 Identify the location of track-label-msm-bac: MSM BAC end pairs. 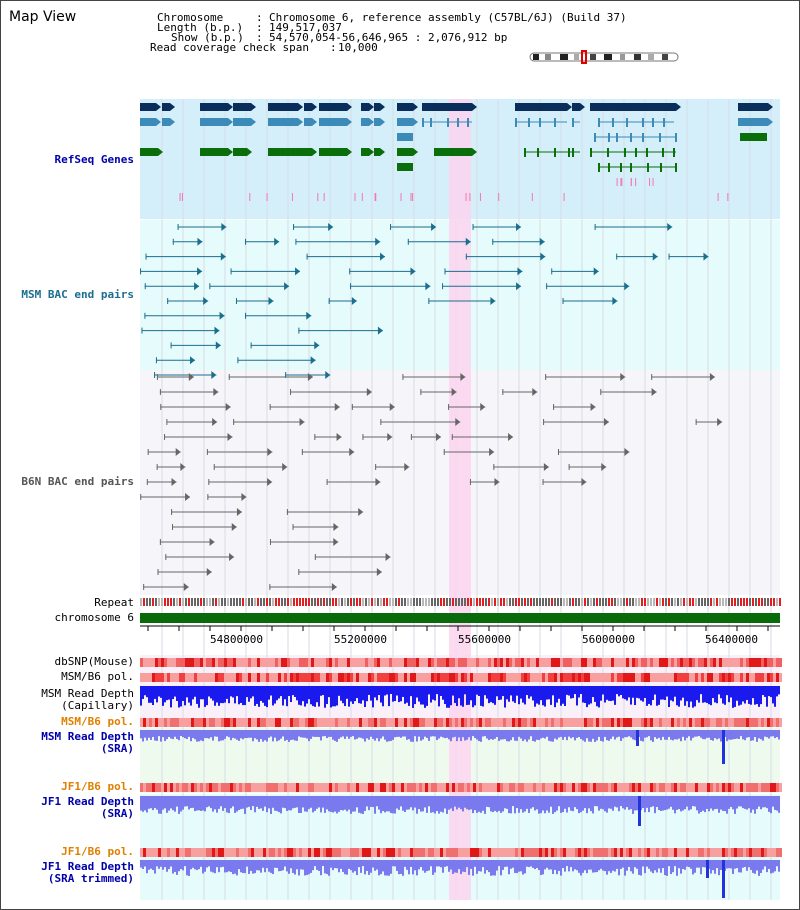
(77, 294).